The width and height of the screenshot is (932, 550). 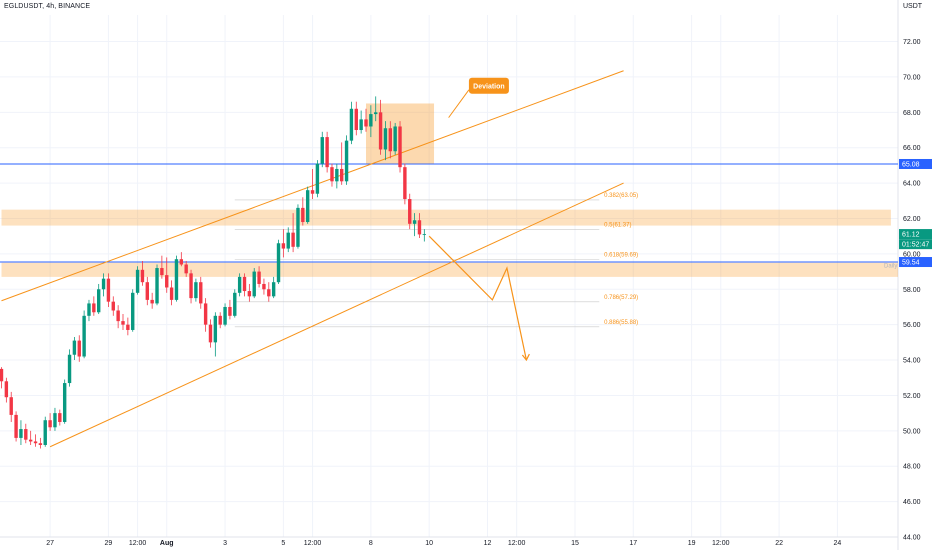 What do you see at coordinates (525, 357) in the screenshot?
I see `projection-arrow-head` at bounding box center [525, 357].